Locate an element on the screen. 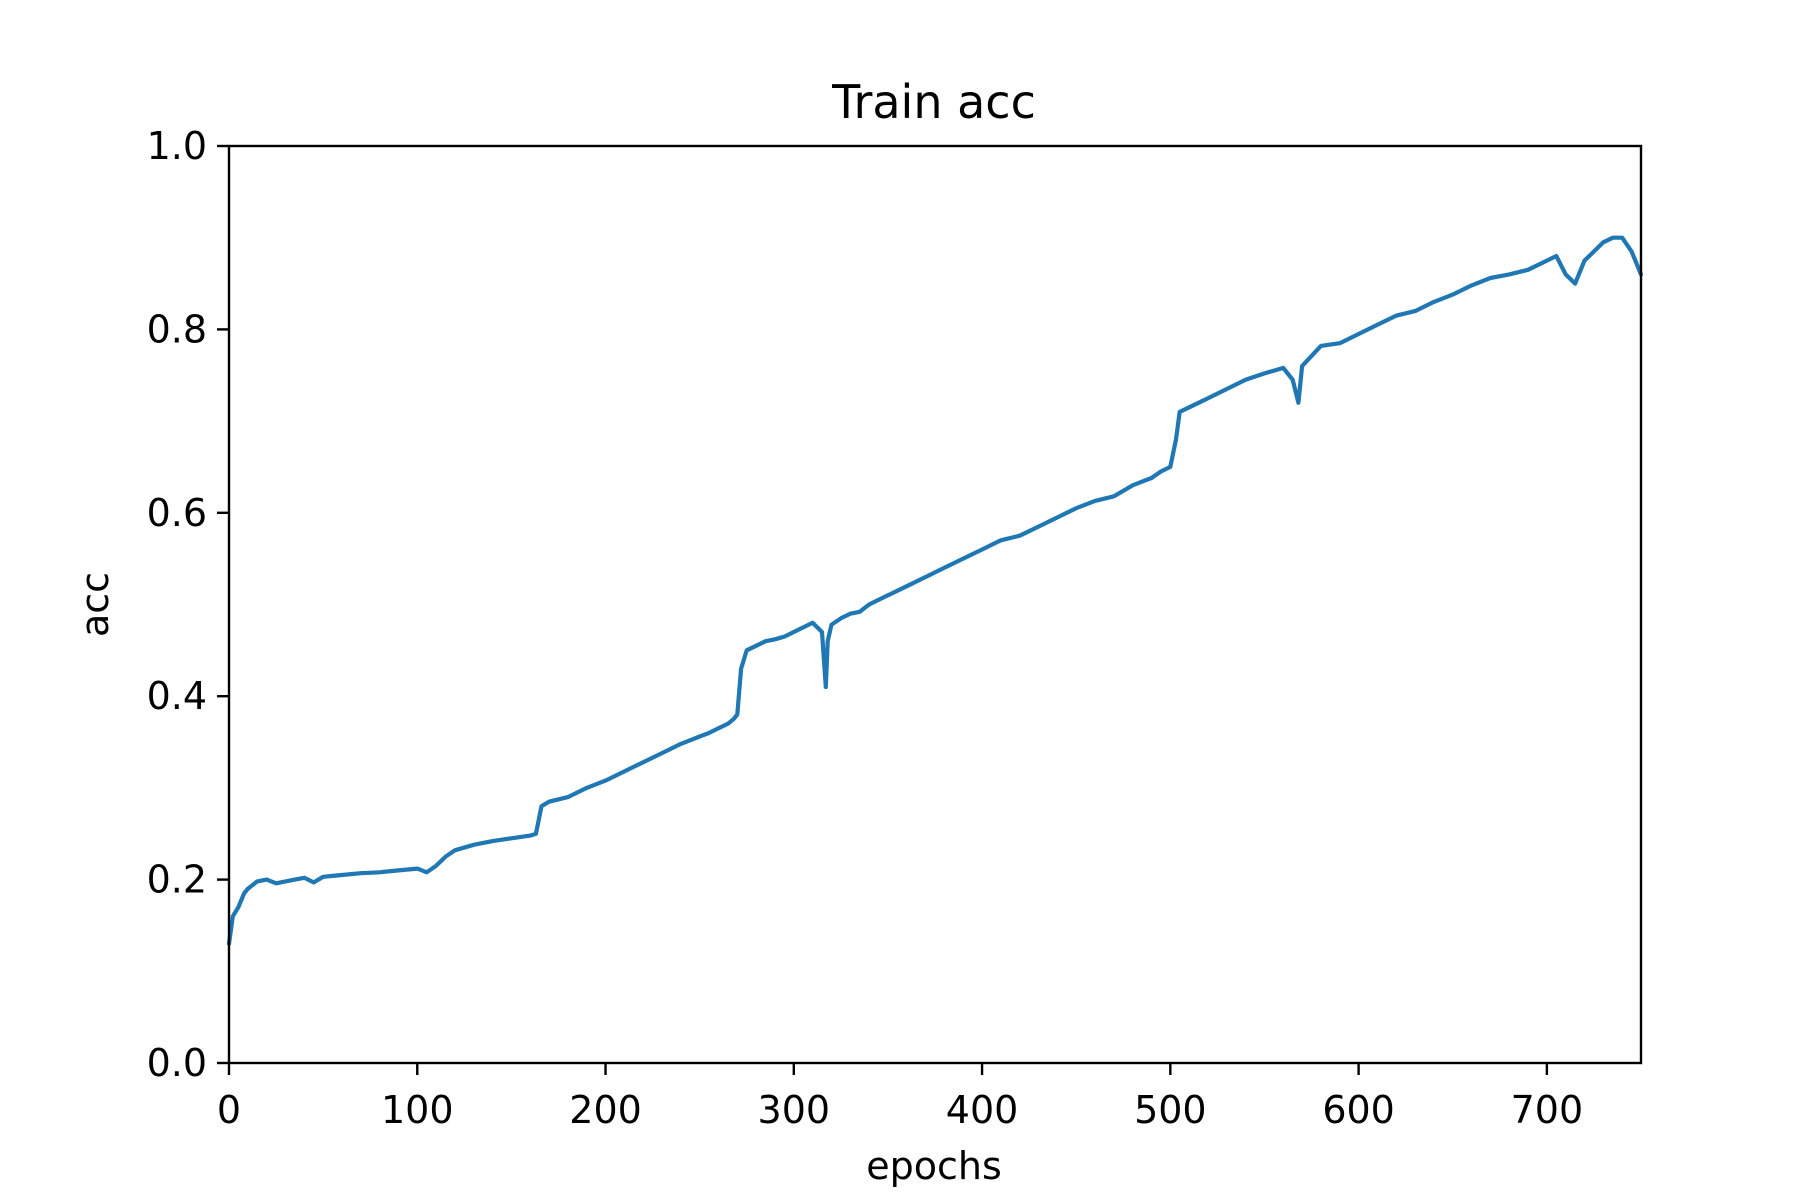  x-tick-label: 400 is located at coordinates (982, 1110).